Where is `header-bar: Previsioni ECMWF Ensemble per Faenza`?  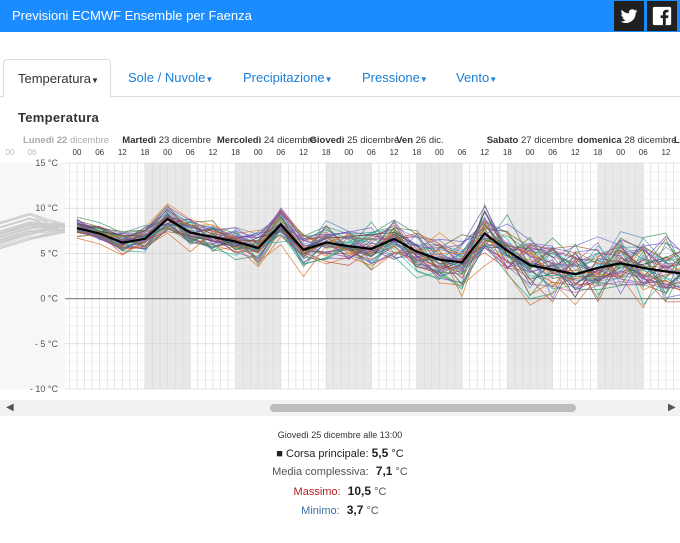
header-bar: Previsioni ECMWF Ensemble per Faenza is located at coordinates (340, 16).